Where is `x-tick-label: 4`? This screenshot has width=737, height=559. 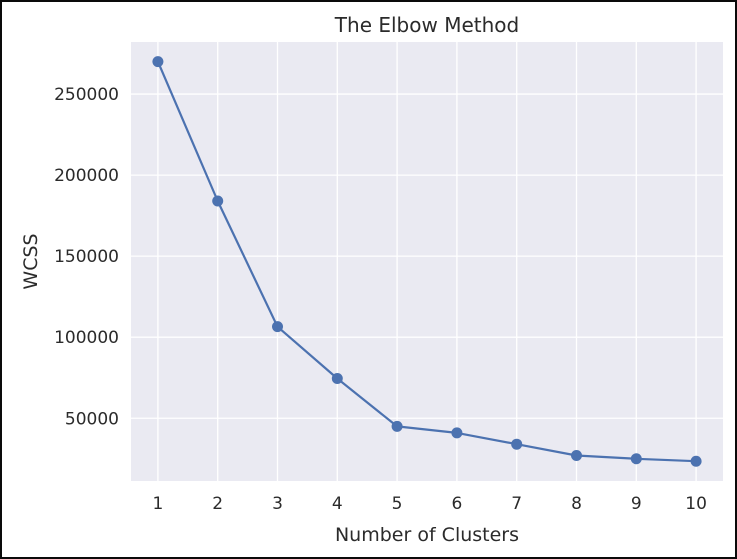 x-tick-label: 4 is located at coordinates (337, 504).